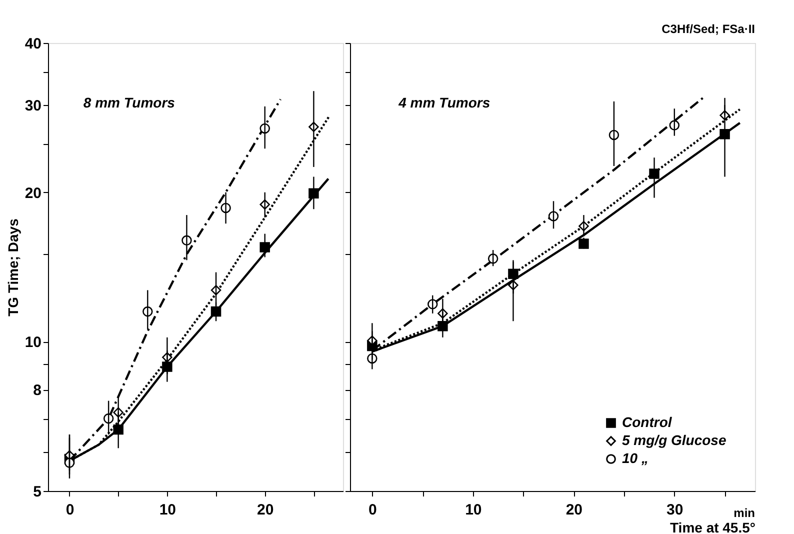  What do you see at coordinates (713, 527) in the screenshot?
I see `x-axis-title: Time at 45.5°` at bounding box center [713, 527].